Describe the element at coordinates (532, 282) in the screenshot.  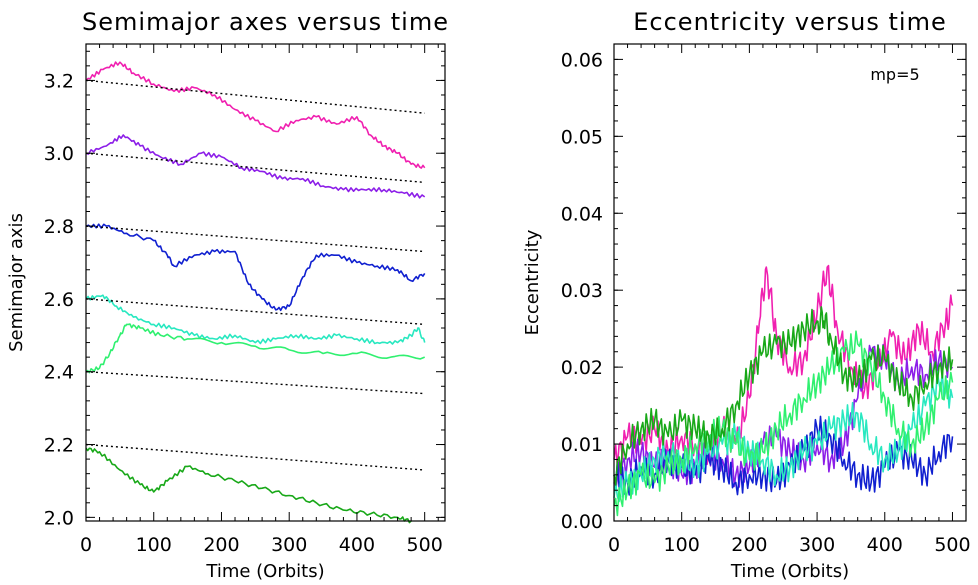
I see `y-axis-label: Eccentricity` at that location.